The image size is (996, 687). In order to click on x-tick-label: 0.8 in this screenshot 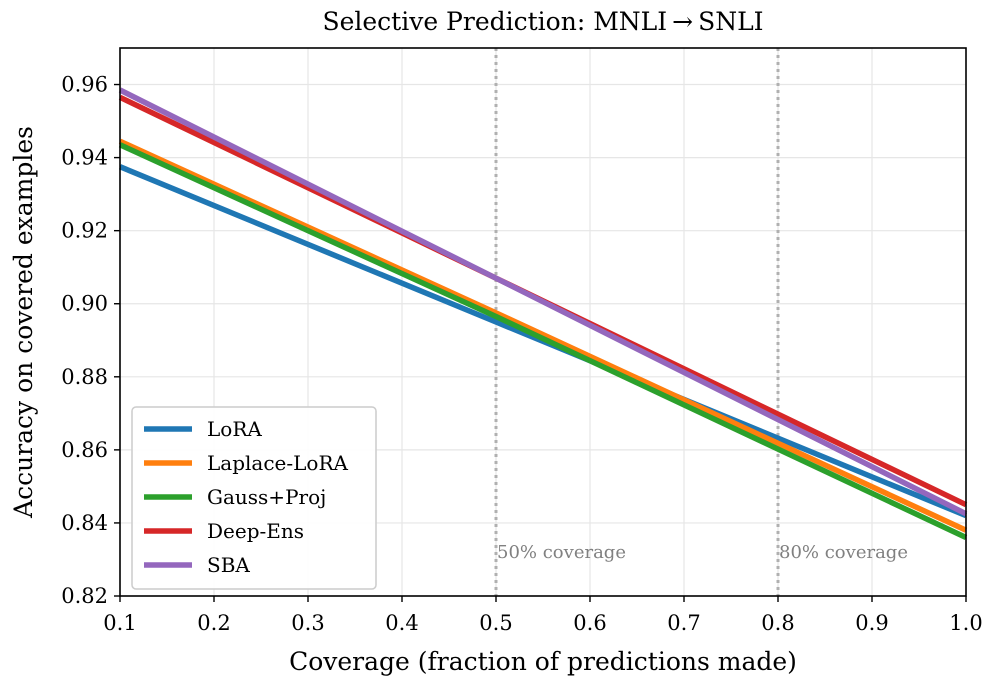, I will do `click(777, 623)`.